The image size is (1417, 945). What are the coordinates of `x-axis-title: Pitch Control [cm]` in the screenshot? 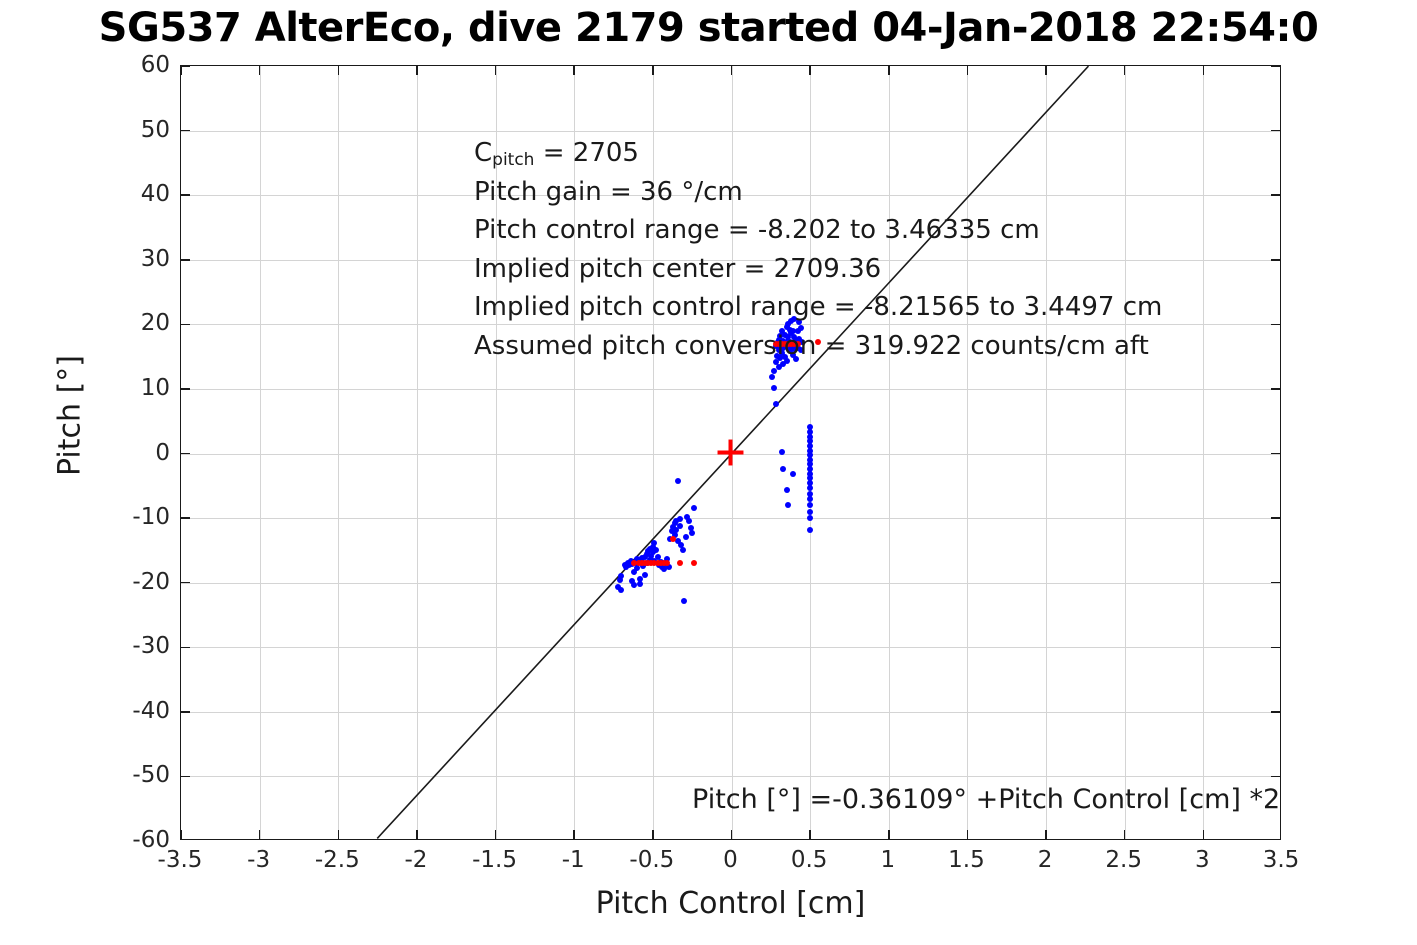 It's located at (730, 903).